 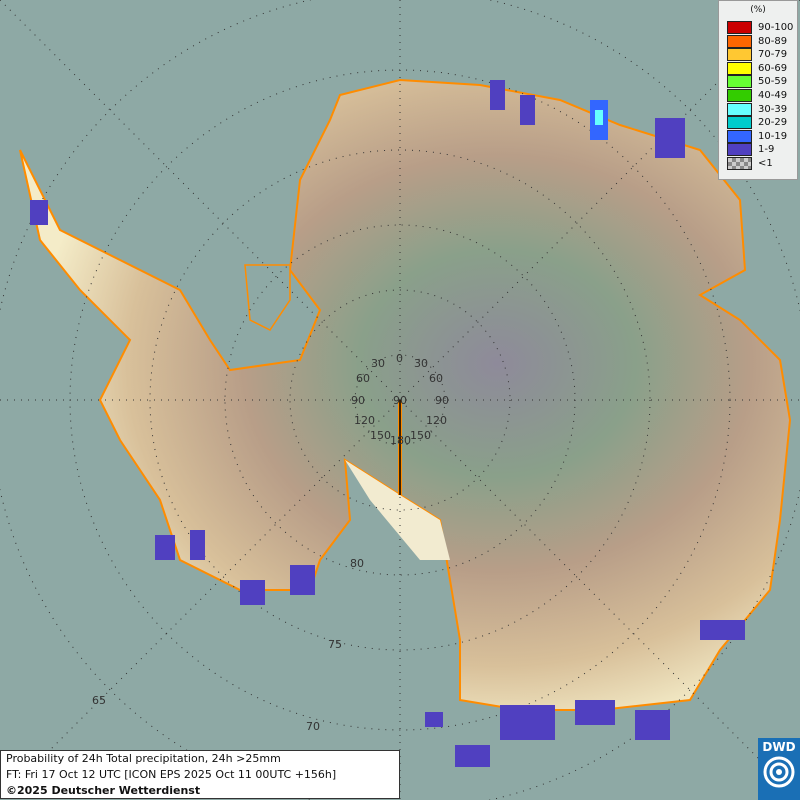 What do you see at coordinates (400, 440) in the screenshot?
I see `svg-text: 180` at bounding box center [400, 440].